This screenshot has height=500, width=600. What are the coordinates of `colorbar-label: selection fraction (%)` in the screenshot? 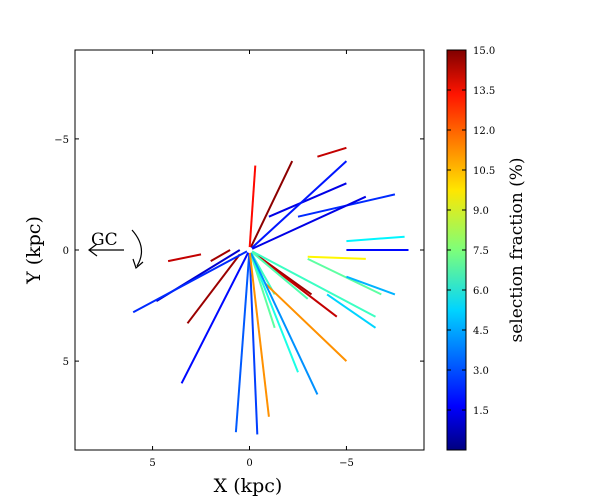 It's located at (517, 249).